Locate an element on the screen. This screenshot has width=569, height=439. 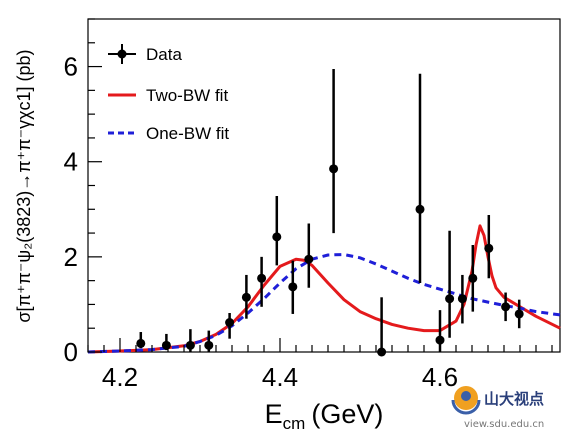
y-tick-label: 2 is located at coordinates (71, 257).